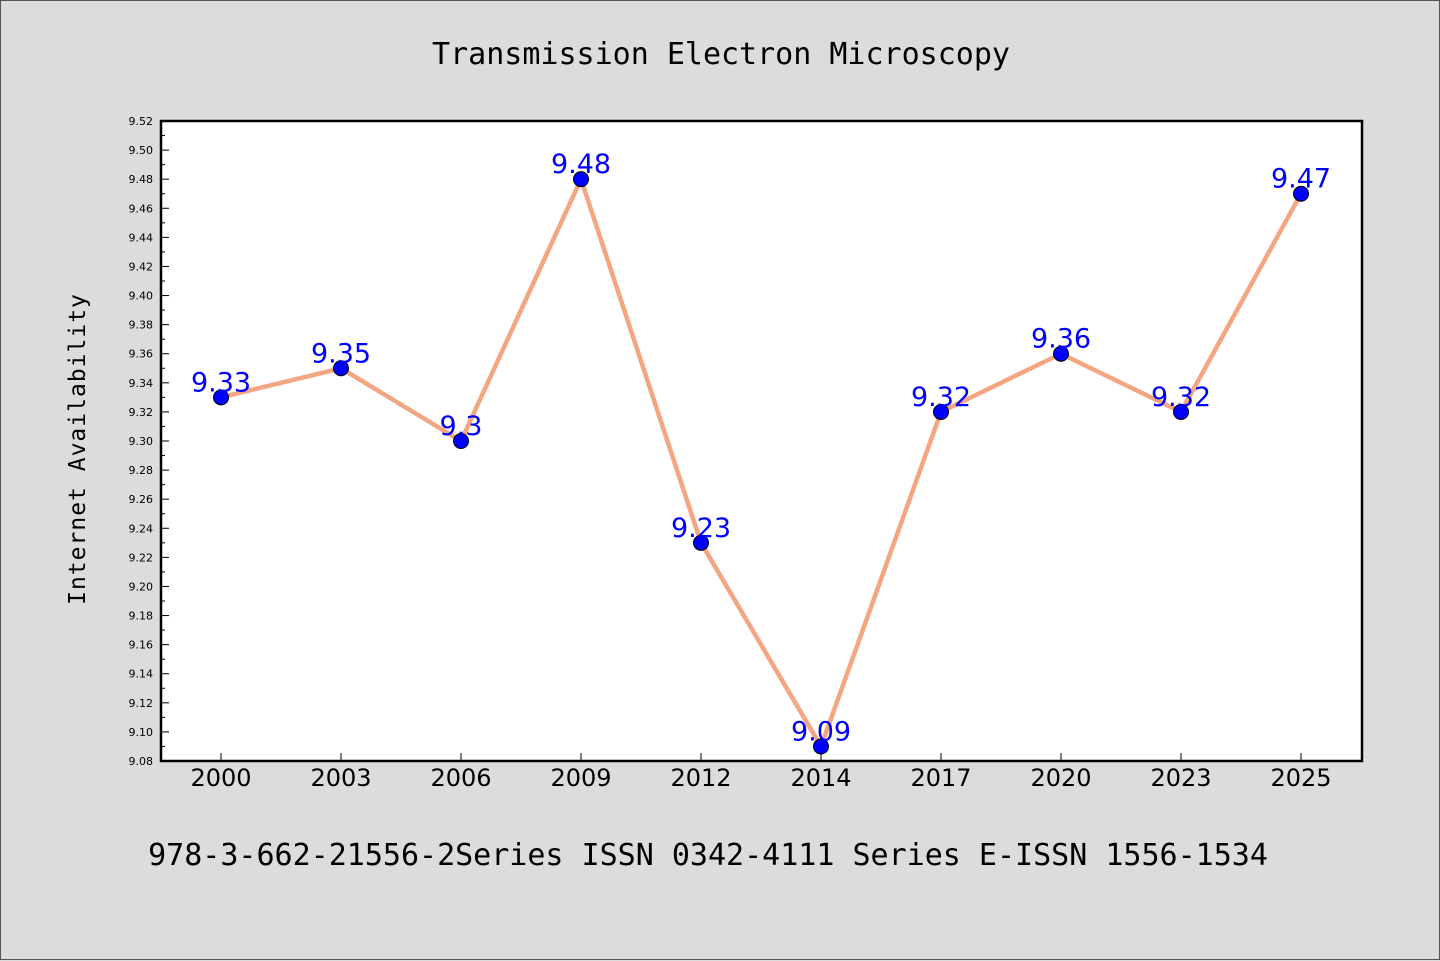 The width and height of the screenshot is (1440, 961). Describe the element at coordinates (461, 426) in the screenshot. I see `data-label: 9.3` at that location.